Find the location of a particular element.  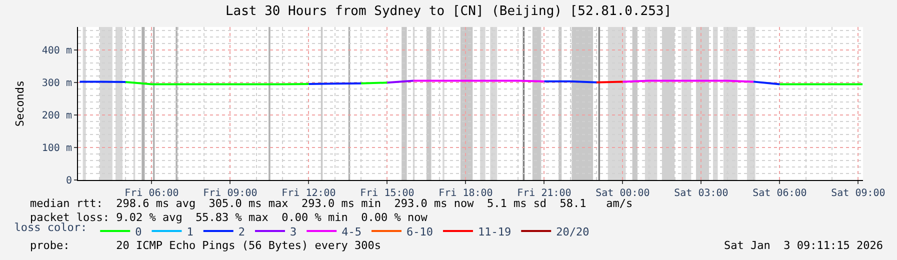

text: median rtt: 298.6 ms avg 305.0 ms max 293.0 ms min 293.0 ms now 5.1 ms sd 58.1 am/s is located at coordinates (331, 203).